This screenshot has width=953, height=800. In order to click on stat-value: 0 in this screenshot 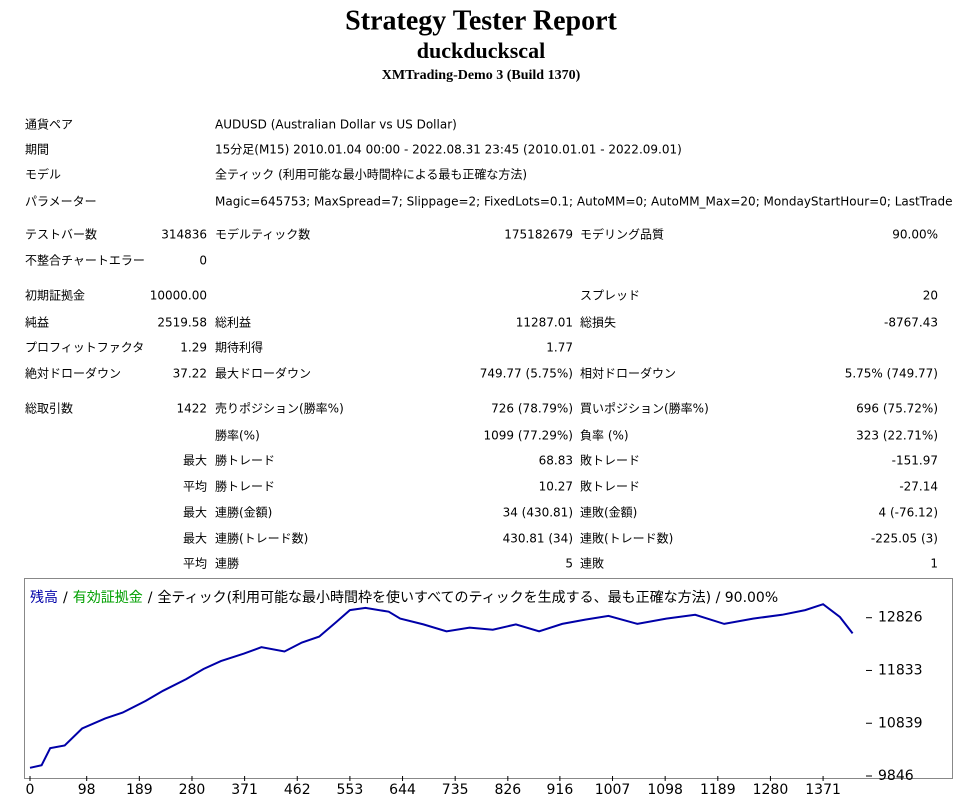, I will do `click(203, 261)`.